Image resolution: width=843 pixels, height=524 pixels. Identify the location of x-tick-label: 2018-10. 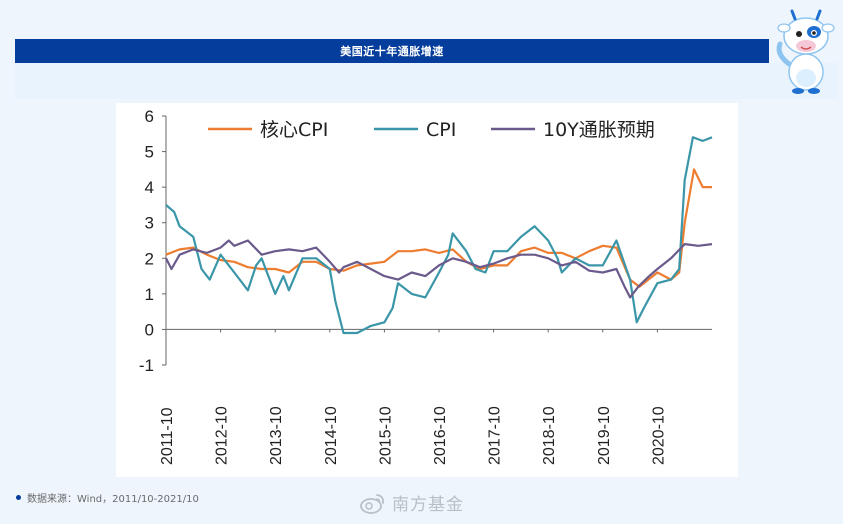
(549, 435).